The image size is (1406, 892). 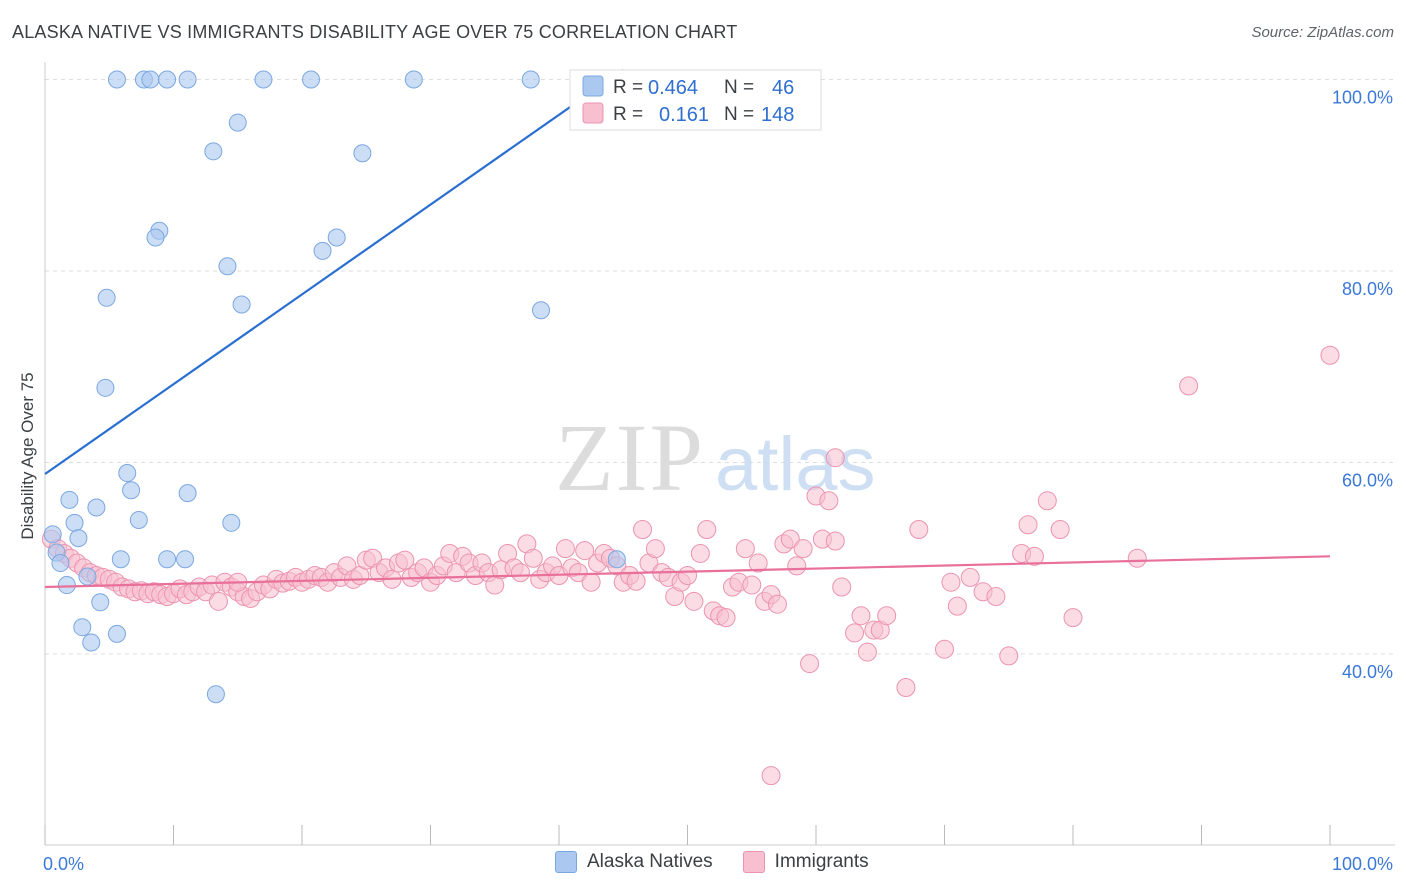 What do you see at coordinates (753, 862) in the screenshot?
I see `immigrants-swatch` at bounding box center [753, 862].